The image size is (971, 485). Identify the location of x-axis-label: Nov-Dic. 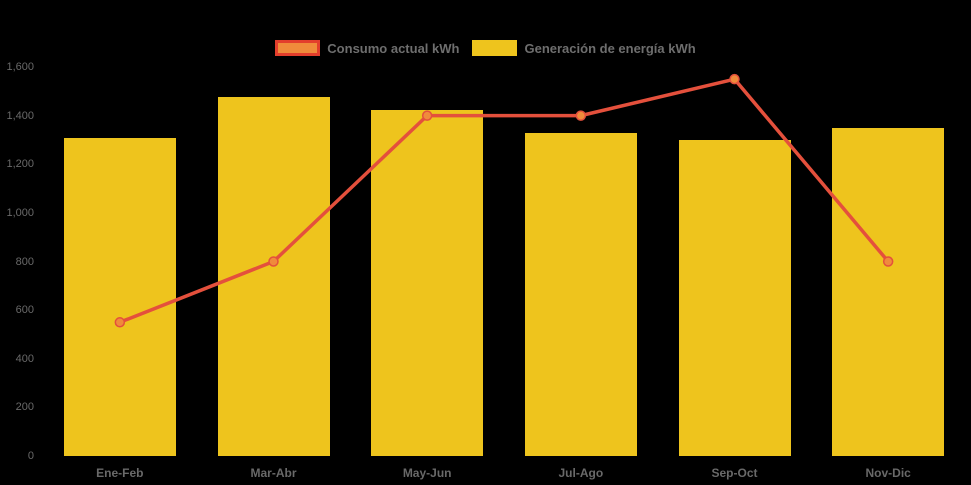
(888, 473).